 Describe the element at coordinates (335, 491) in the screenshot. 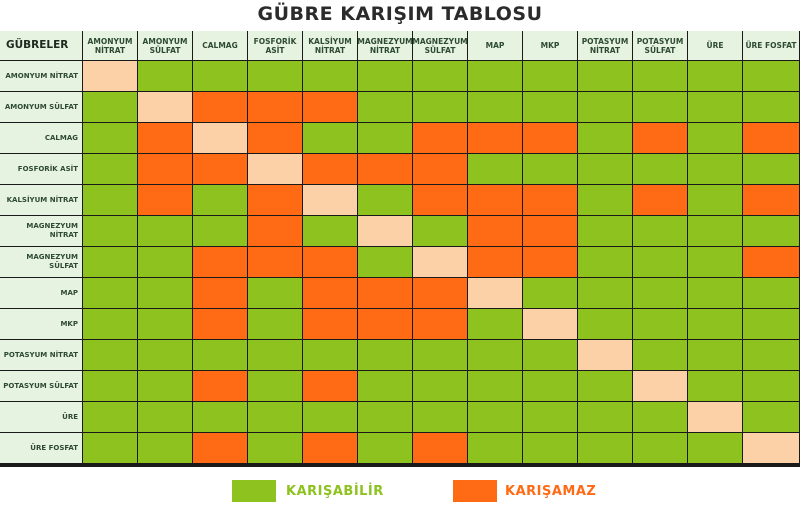

I see `legend-label-compatible: KARIŞABİLİR` at that location.